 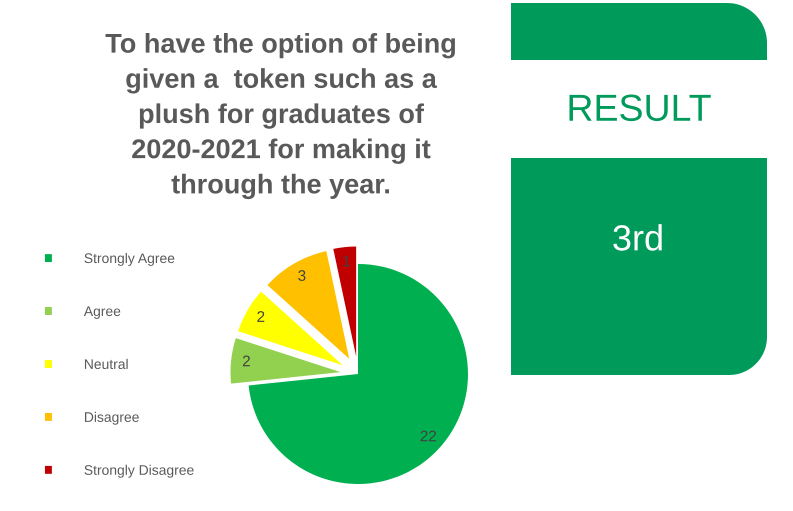 What do you see at coordinates (111, 418) in the screenshot?
I see `legend-label: Disagree` at bounding box center [111, 418].